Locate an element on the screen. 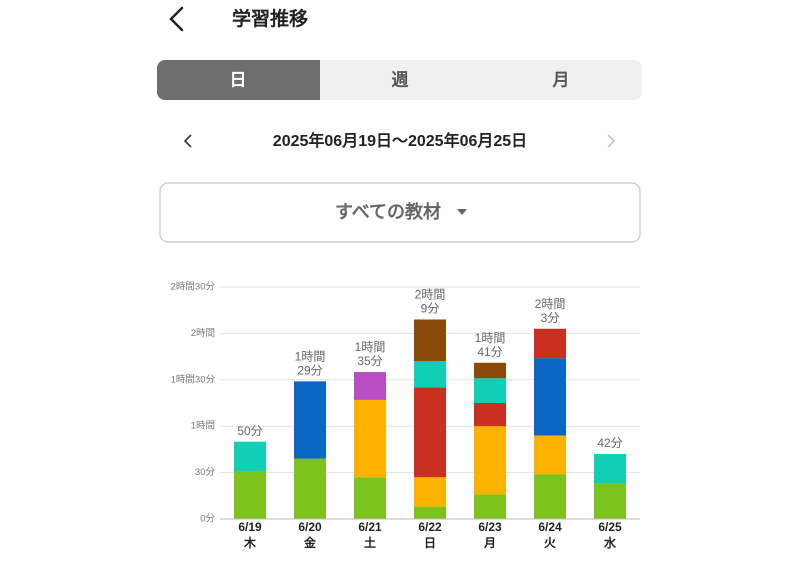 The height and width of the screenshot is (573, 800). tab-label: 週 is located at coordinates (400, 79).